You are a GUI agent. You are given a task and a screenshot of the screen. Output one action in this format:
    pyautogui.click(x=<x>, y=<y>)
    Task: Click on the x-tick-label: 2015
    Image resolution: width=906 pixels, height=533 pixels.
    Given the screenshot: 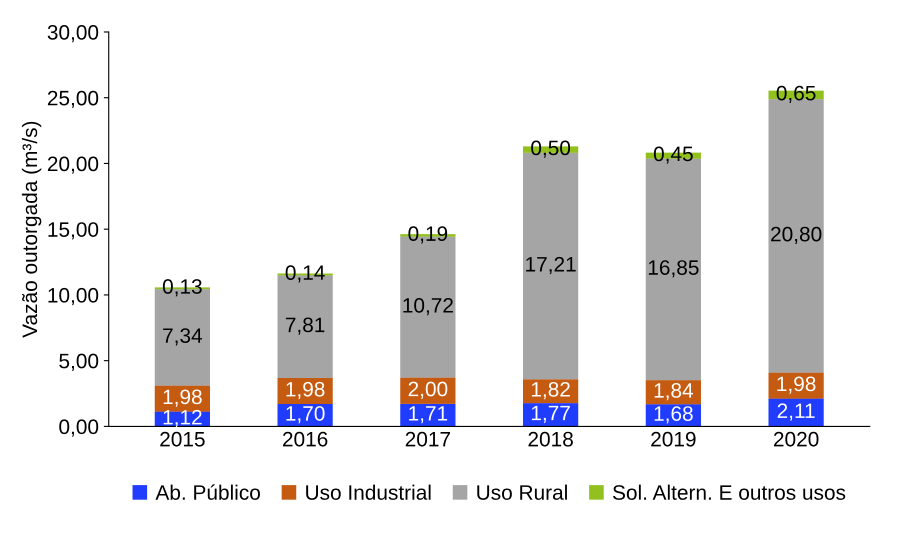 What is the action you would take?
    pyautogui.click(x=182, y=439)
    